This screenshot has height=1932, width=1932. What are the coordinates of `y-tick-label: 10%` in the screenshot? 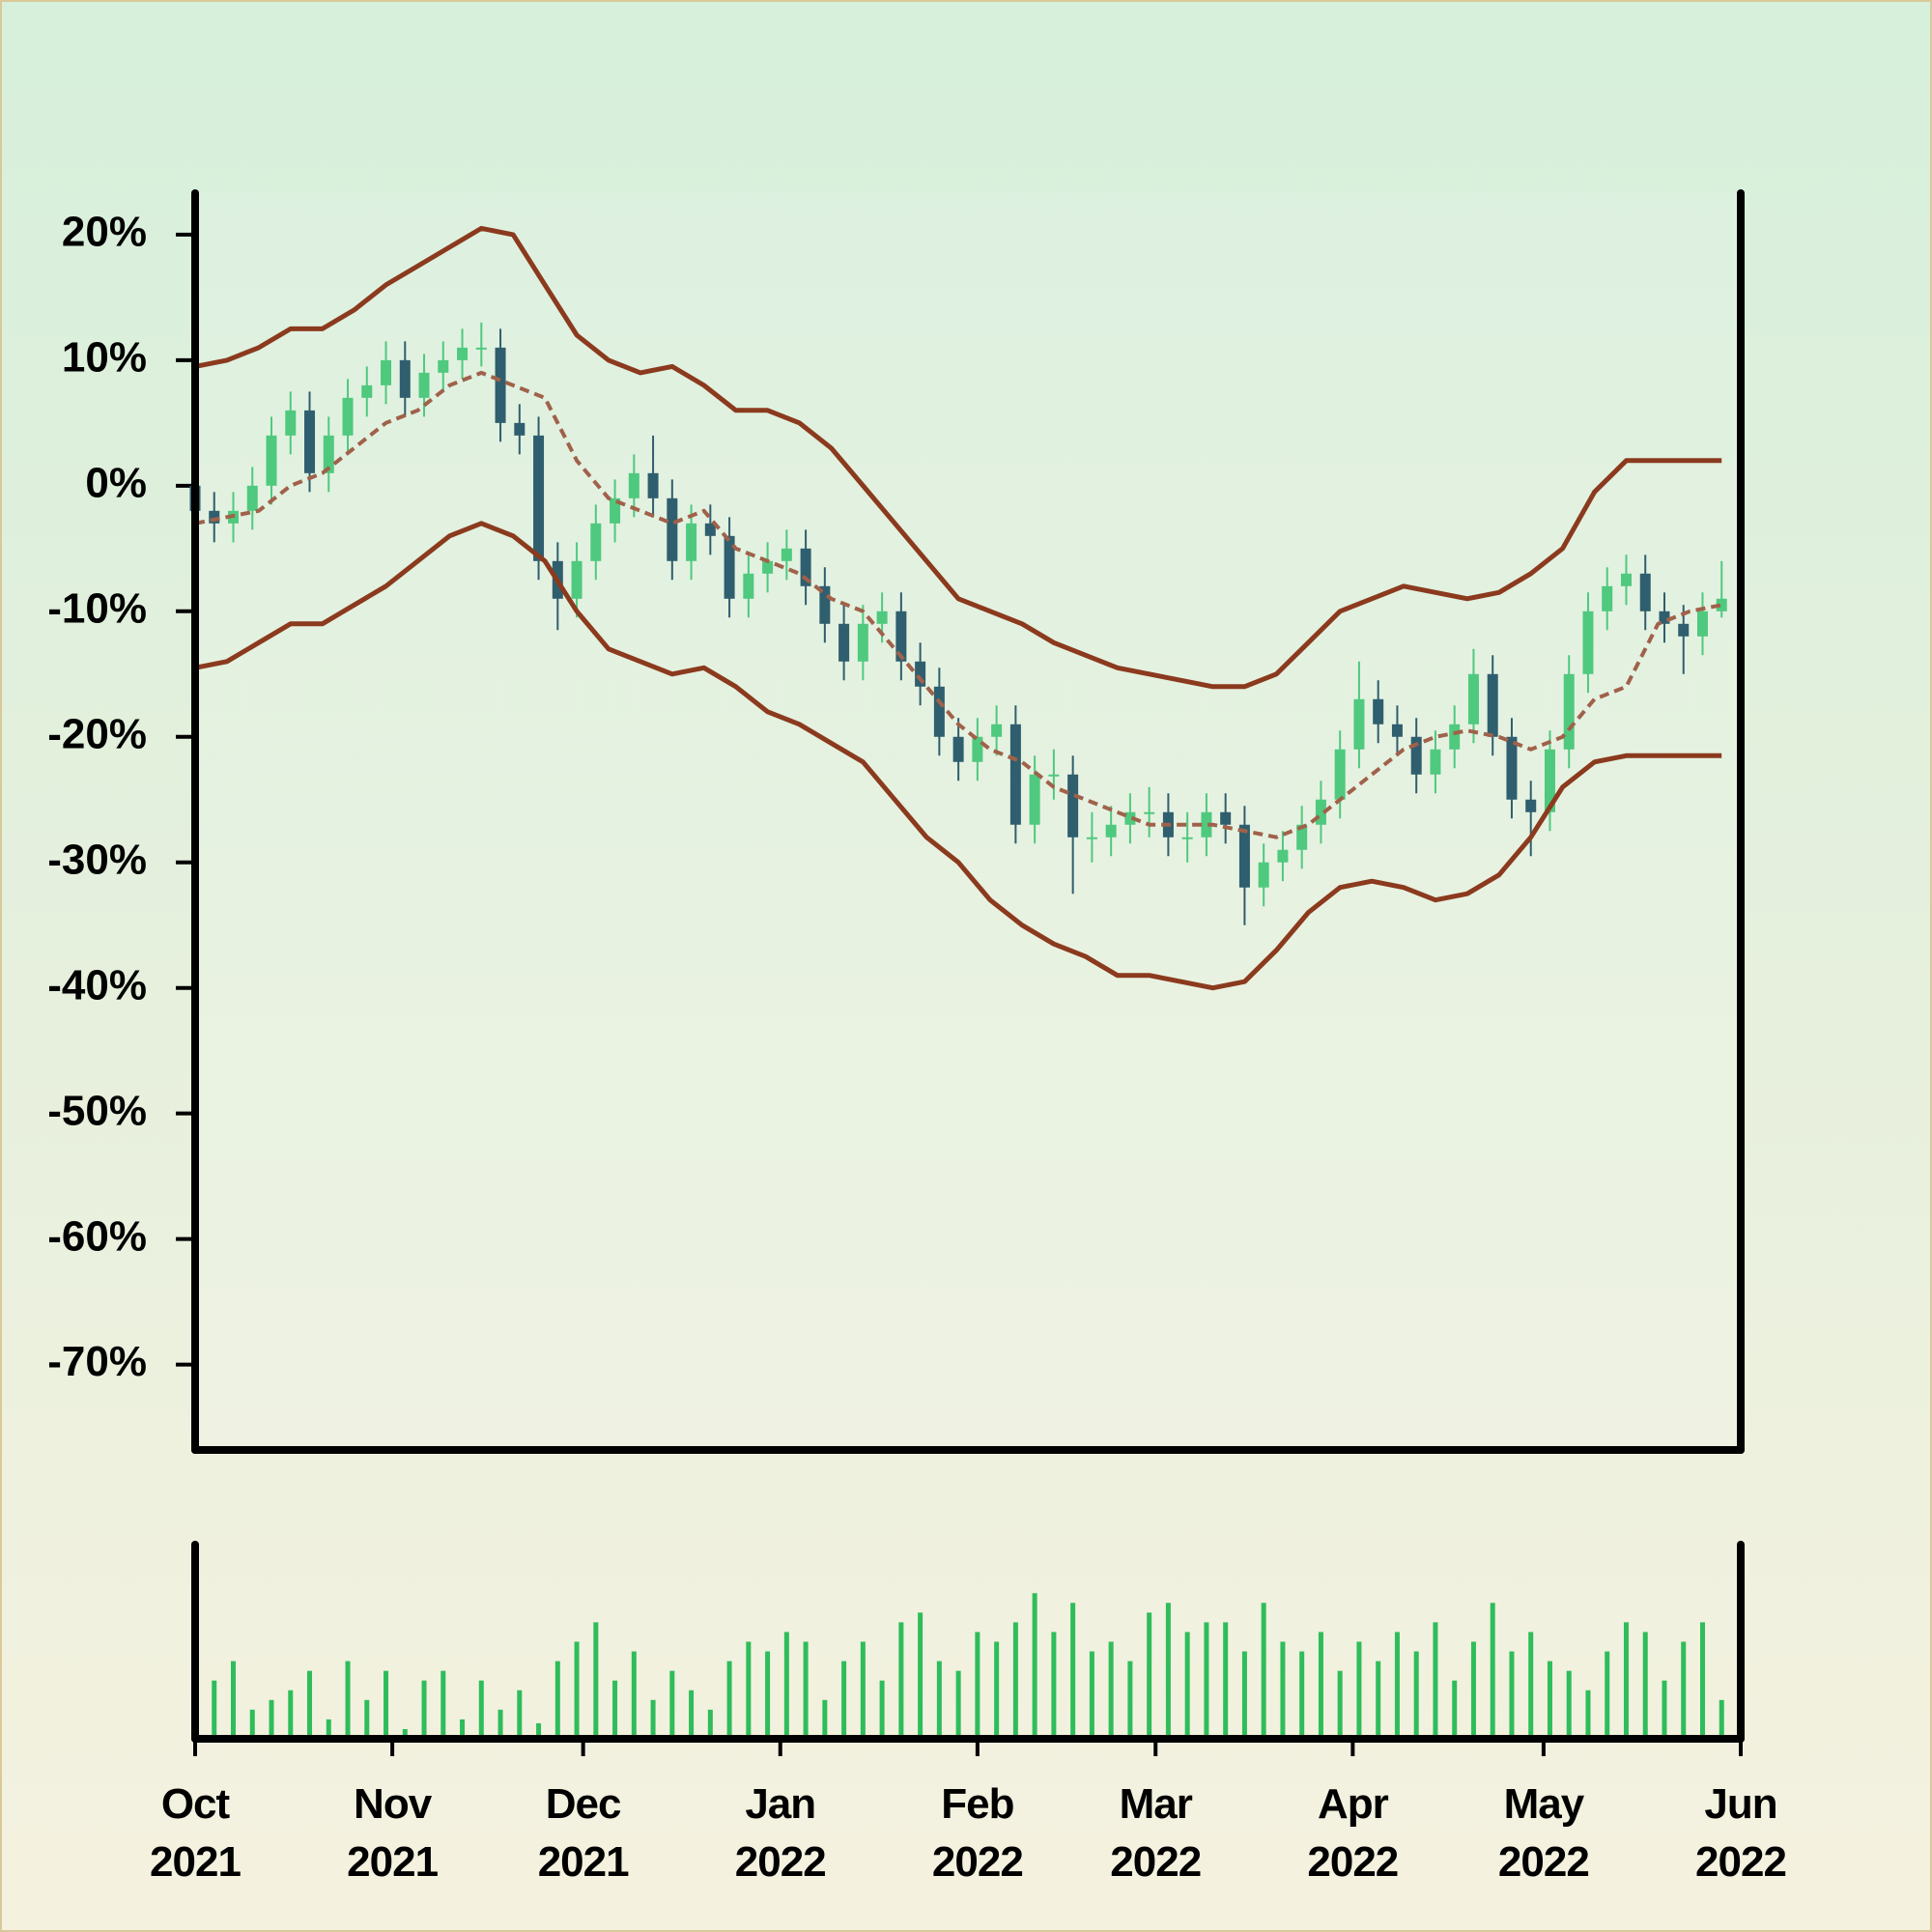 It's located at (104, 357).